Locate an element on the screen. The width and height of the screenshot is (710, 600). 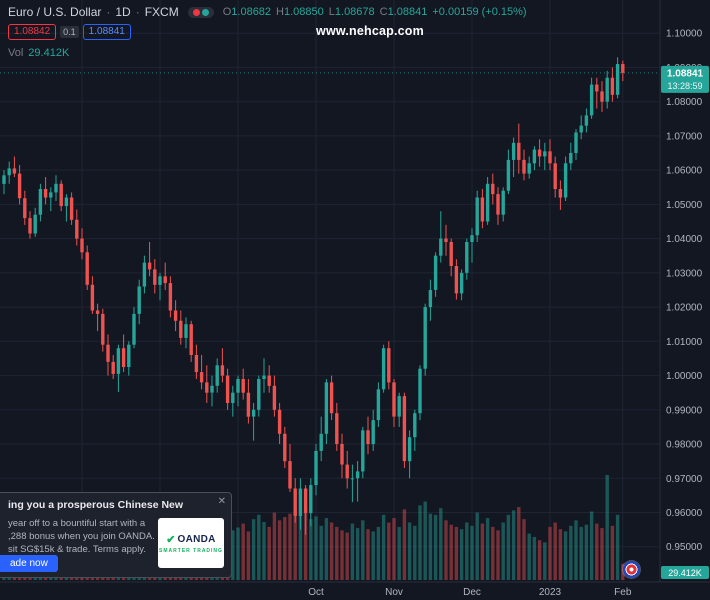
legend-row-trade: 1.08842 0.1 1.08841 is located at coordinates (267, 32).